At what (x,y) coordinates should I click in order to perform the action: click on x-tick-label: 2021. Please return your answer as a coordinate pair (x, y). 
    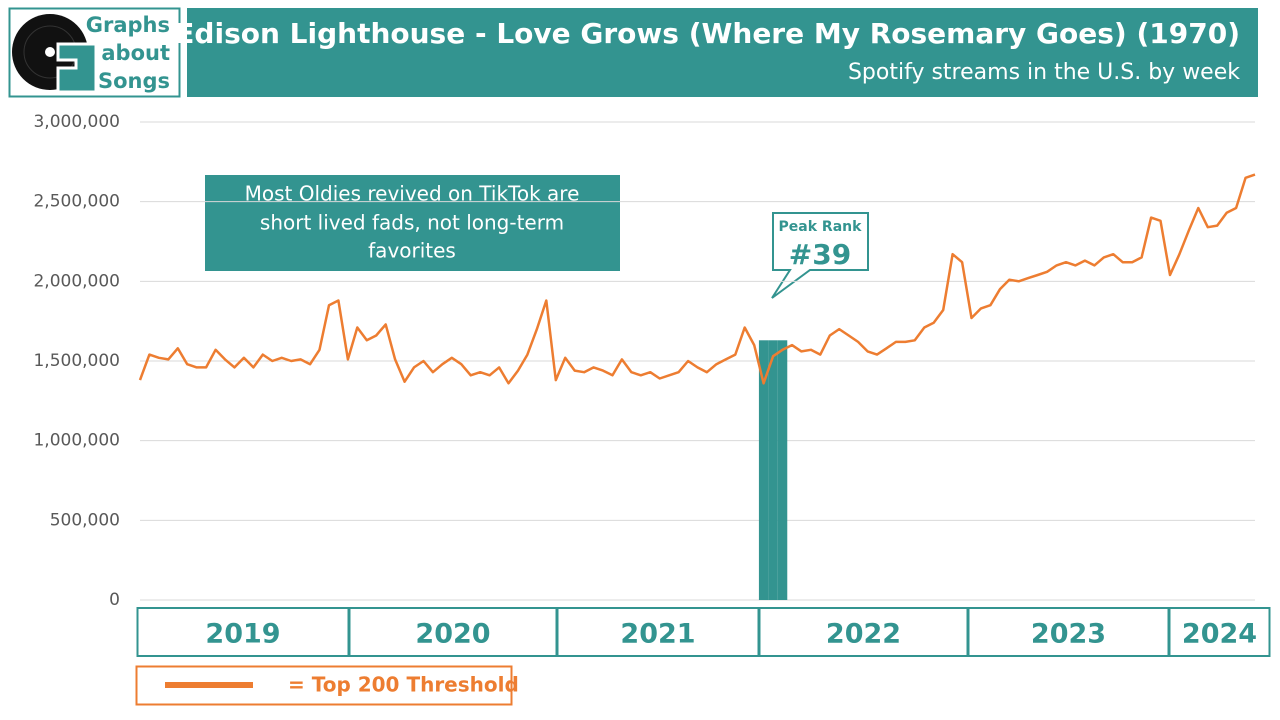
    Looking at the image, I should click on (657, 634).